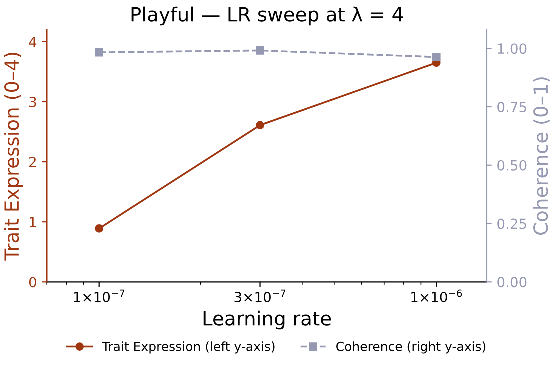 The image size is (554, 365). What do you see at coordinates (512, 224) in the screenshot?
I see `y2-tick-label: 0.25` at bounding box center [512, 224].